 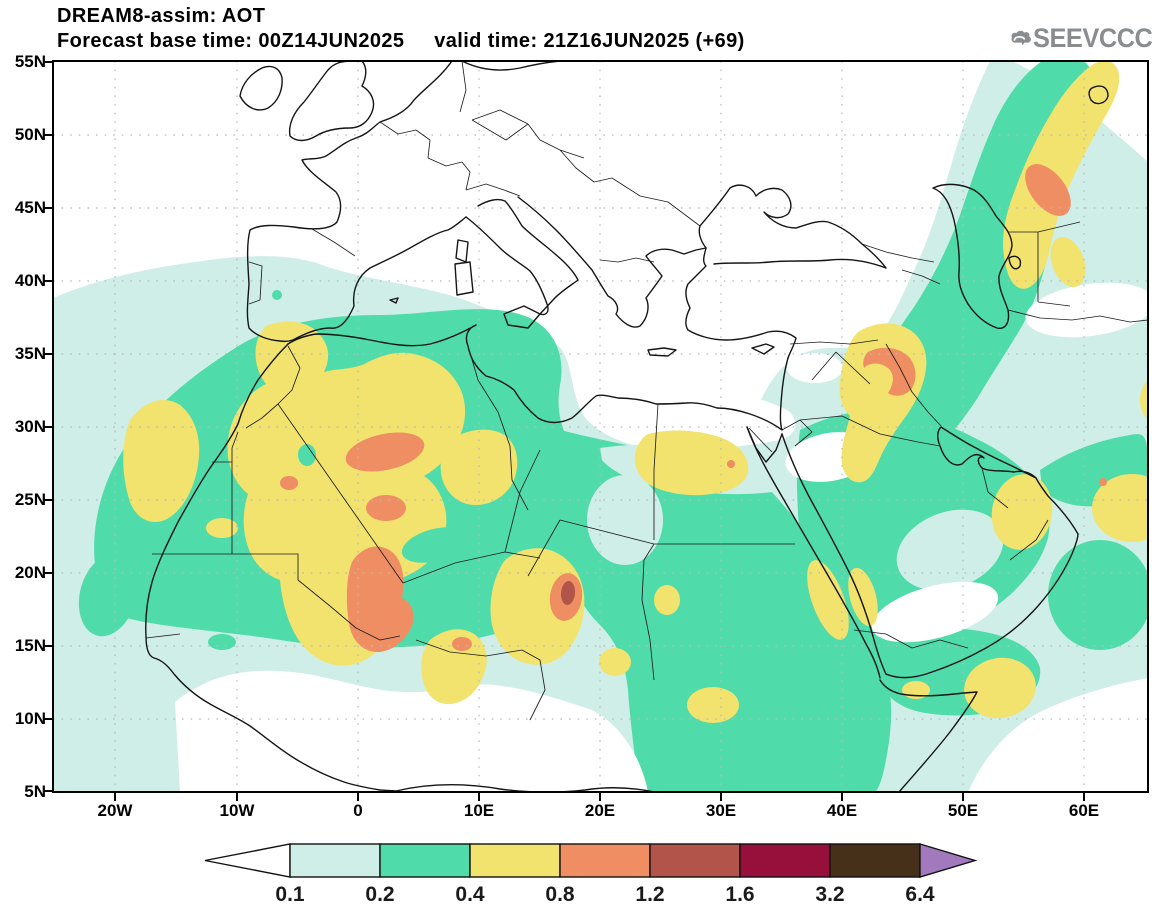 What do you see at coordinates (30, 61) in the screenshot?
I see `lat-label-55n: 55N` at bounding box center [30, 61].